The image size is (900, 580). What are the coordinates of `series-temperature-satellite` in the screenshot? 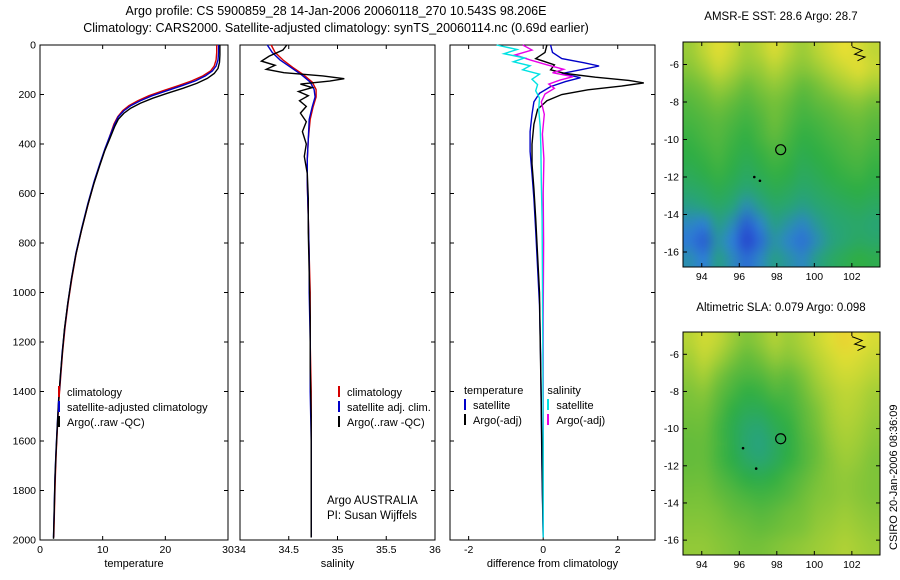 It's located at (564, 291).